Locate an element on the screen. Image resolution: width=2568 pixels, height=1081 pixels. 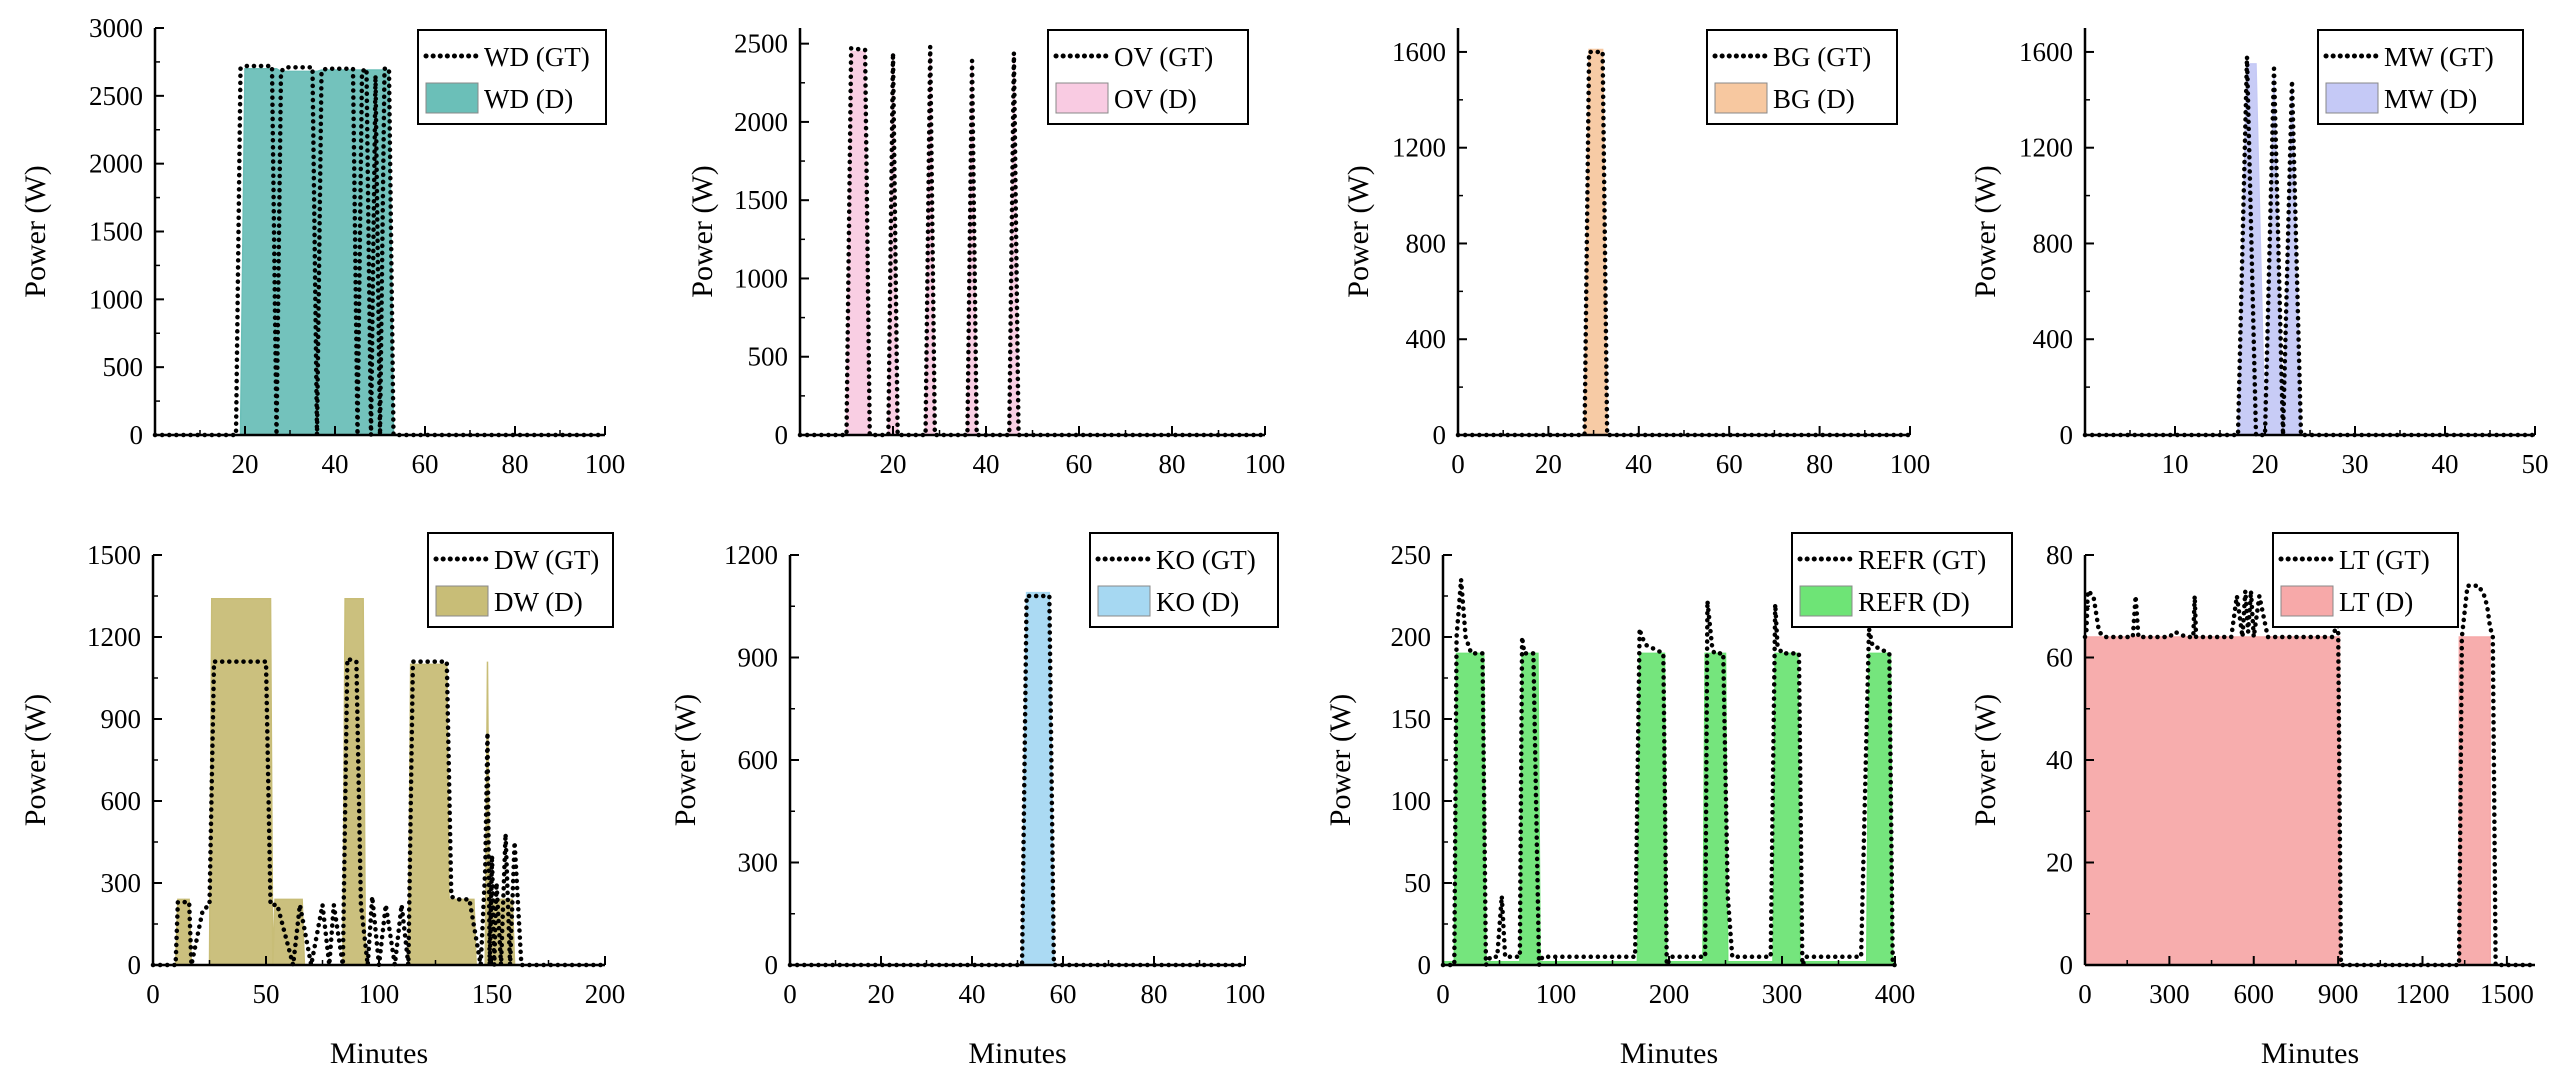
y-tick-label-lt: 0 is located at coordinates (2067, 965).